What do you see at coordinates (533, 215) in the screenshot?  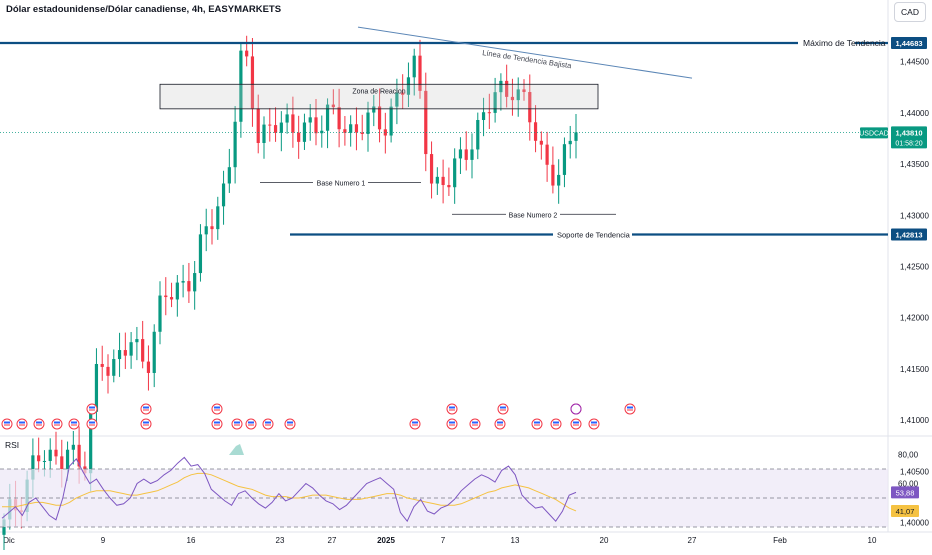 I see `base2-label: Base Numero 2` at bounding box center [533, 215].